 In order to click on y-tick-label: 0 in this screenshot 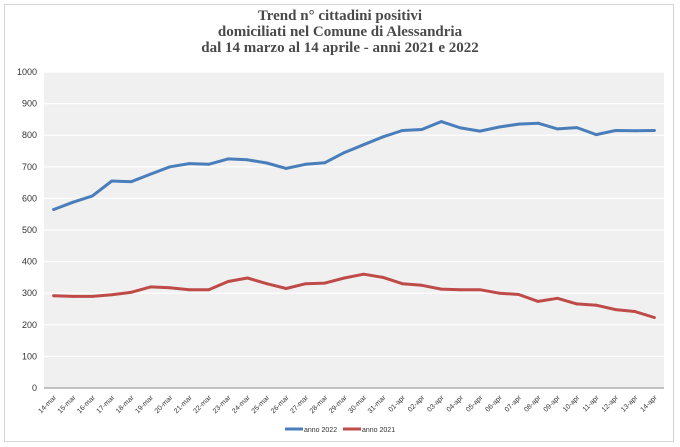, I will do `click(34, 388)`.